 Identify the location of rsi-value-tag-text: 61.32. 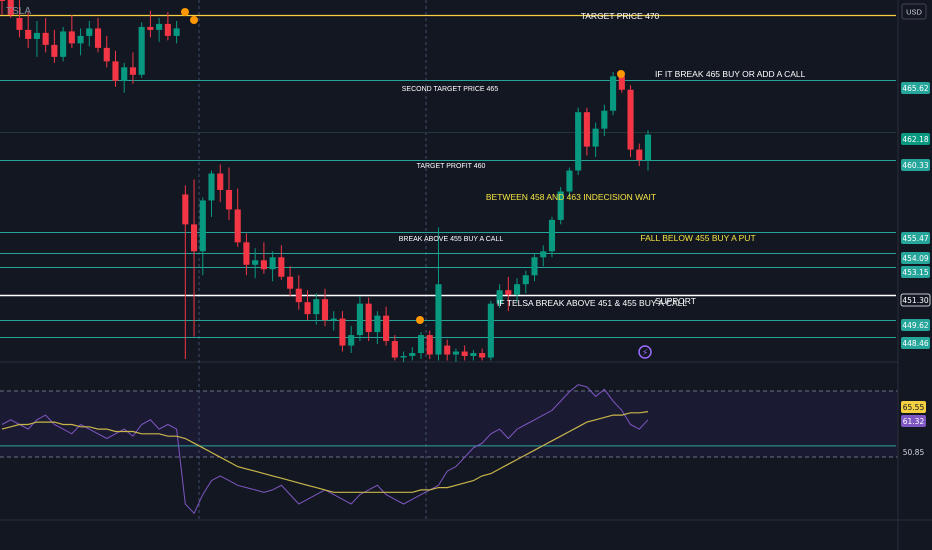
(914, 421).